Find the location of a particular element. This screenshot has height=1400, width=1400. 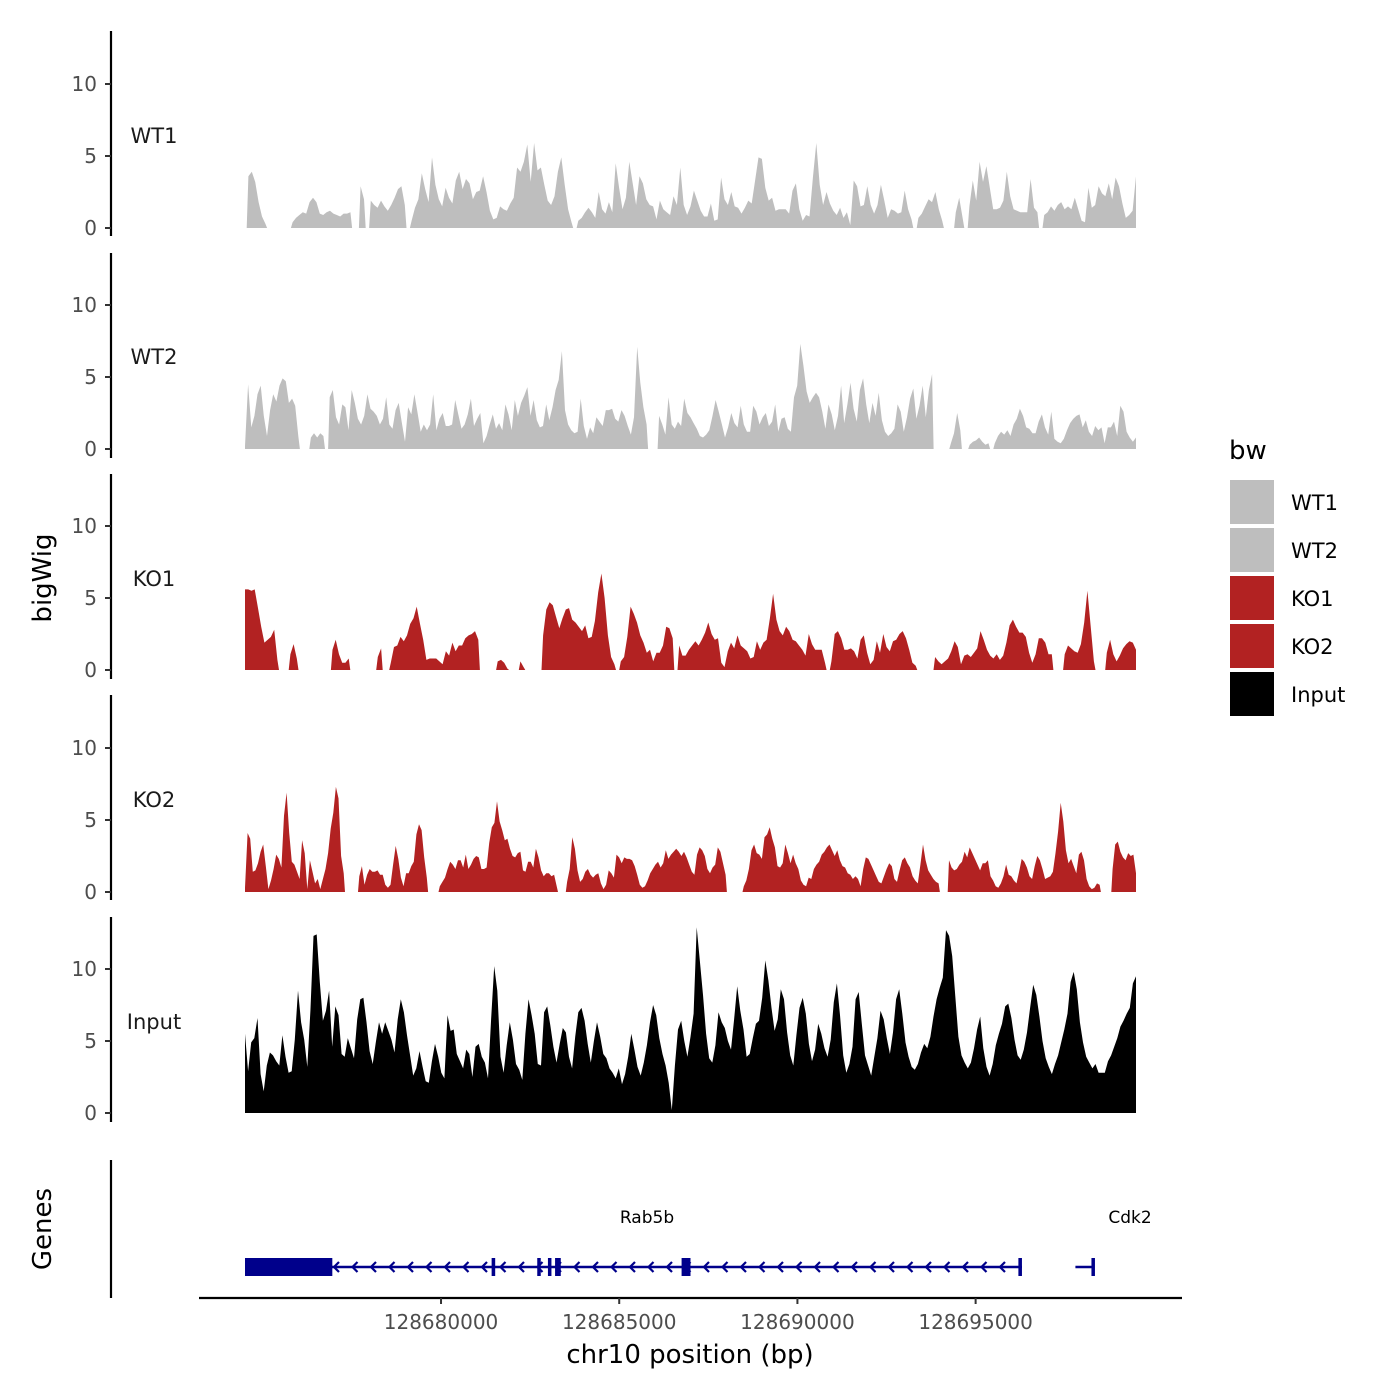

track-ko2: KO2 is located at coordinates (142, 797).